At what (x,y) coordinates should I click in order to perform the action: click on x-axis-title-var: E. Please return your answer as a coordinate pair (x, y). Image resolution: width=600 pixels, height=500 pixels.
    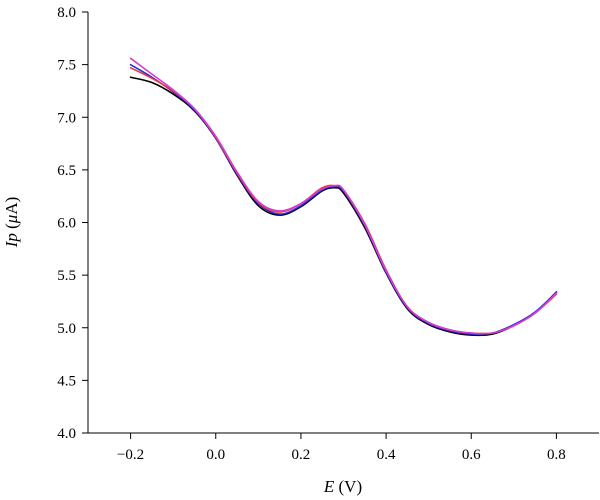
    Looking at the image, I should click on (329, 486).